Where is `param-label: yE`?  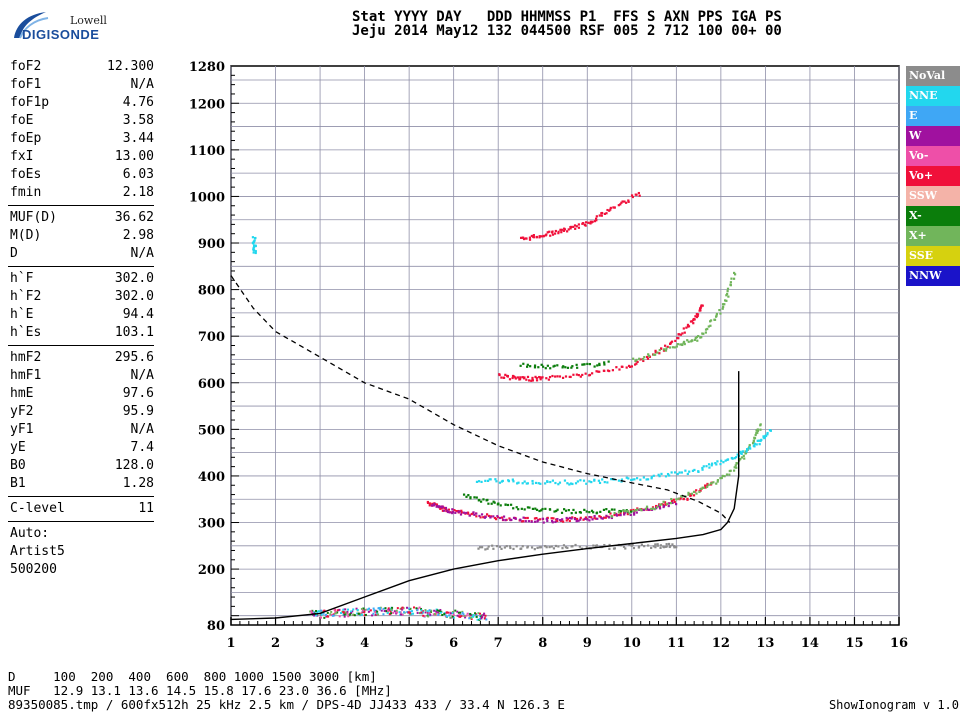
param-label: yE is located at coordinates (18, 447).